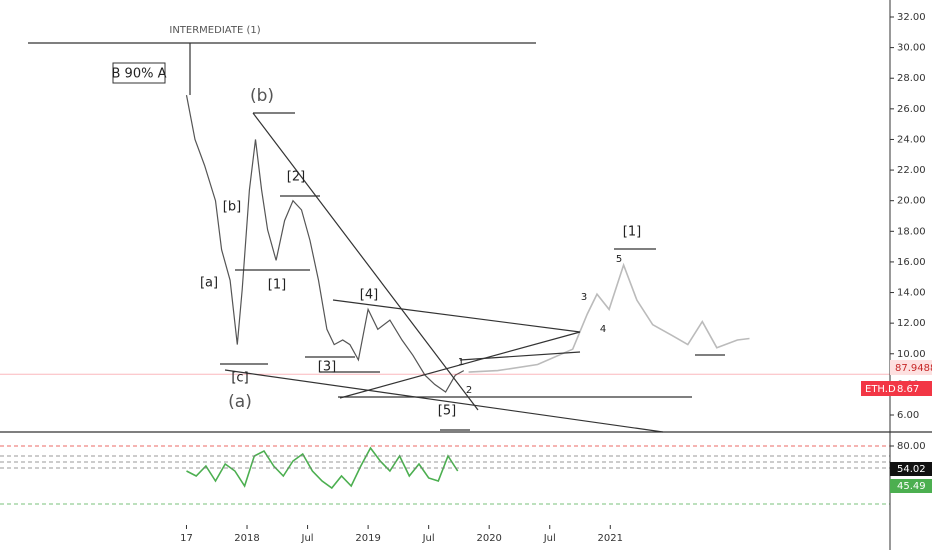  Describe the element at coordinates (619, 259) in the screenshot. I see `annotation: 5` at that location.